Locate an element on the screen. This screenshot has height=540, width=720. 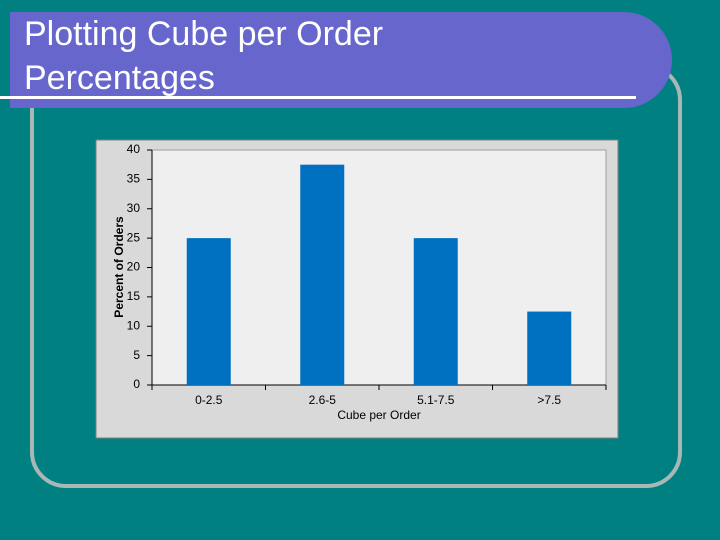
x-tick-label: 2.6-5 is located at coordinates (323, 400).